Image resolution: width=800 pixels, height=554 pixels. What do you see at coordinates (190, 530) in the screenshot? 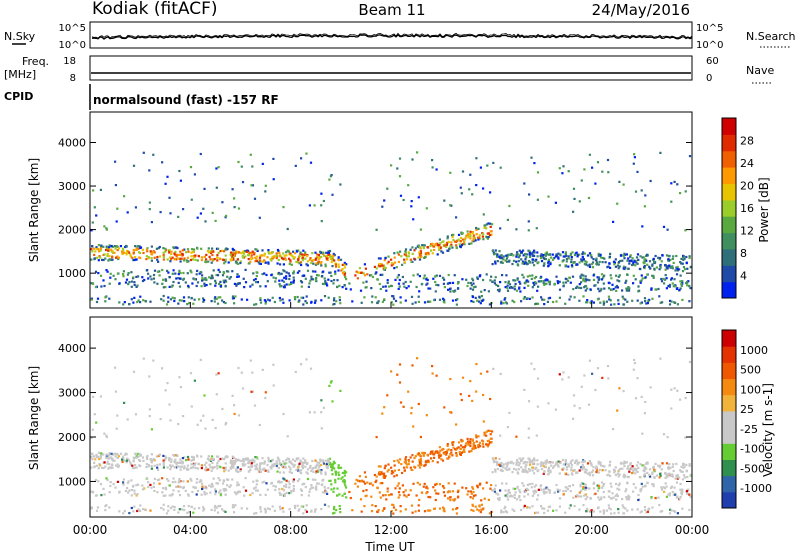
I see `x-tick-label: 04:00` at bounding box center [190, 530].